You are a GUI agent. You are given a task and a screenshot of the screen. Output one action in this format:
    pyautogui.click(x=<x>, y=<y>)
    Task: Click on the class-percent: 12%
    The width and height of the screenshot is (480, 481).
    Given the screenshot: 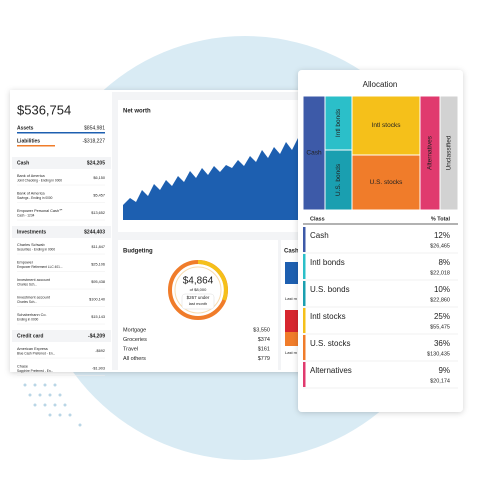 What is the action you would take?
    pyautogui.click(x=442, y=235)
    